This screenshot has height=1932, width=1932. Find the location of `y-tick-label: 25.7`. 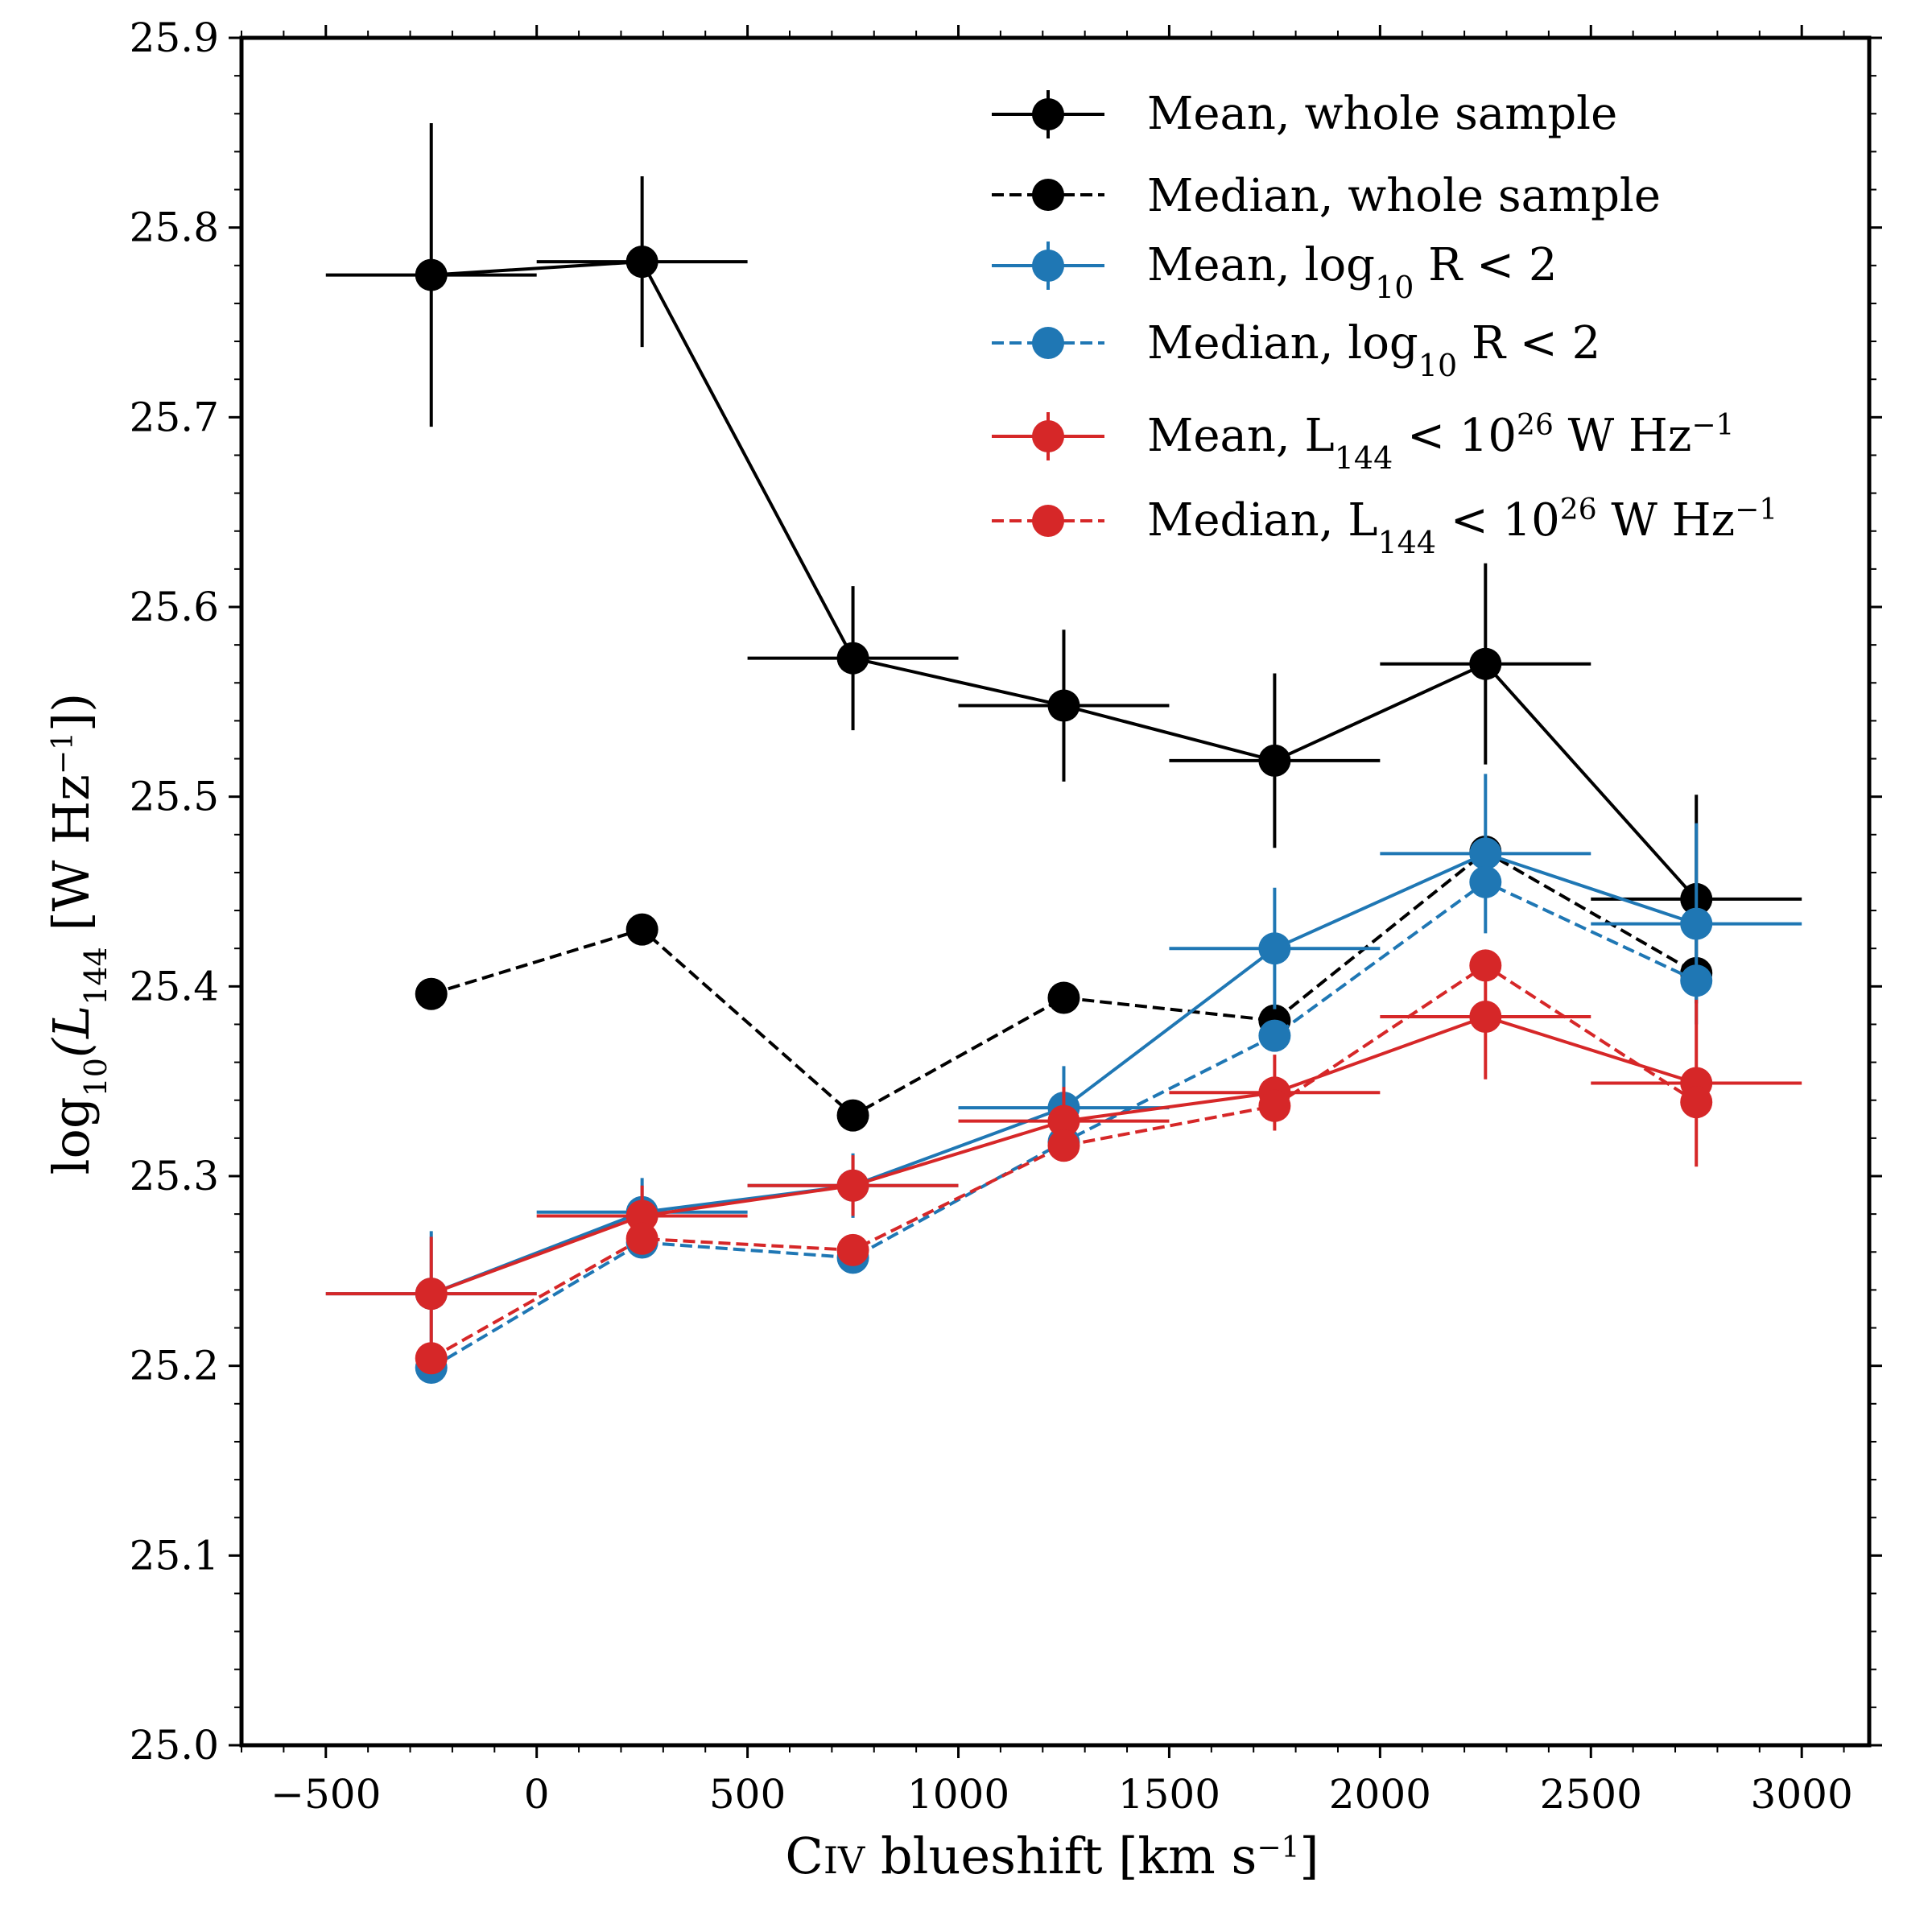

y-tick-label: 25.7 is located at coordinates (174, 417).